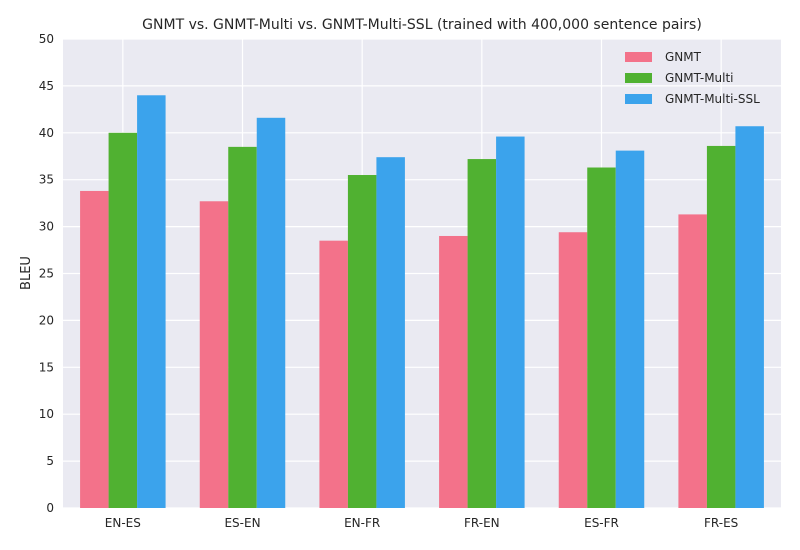  What do you see at coordinates (46, 133) in the screenshot?
I see `y-tick-label: 40` at bounding box center [46, 133].